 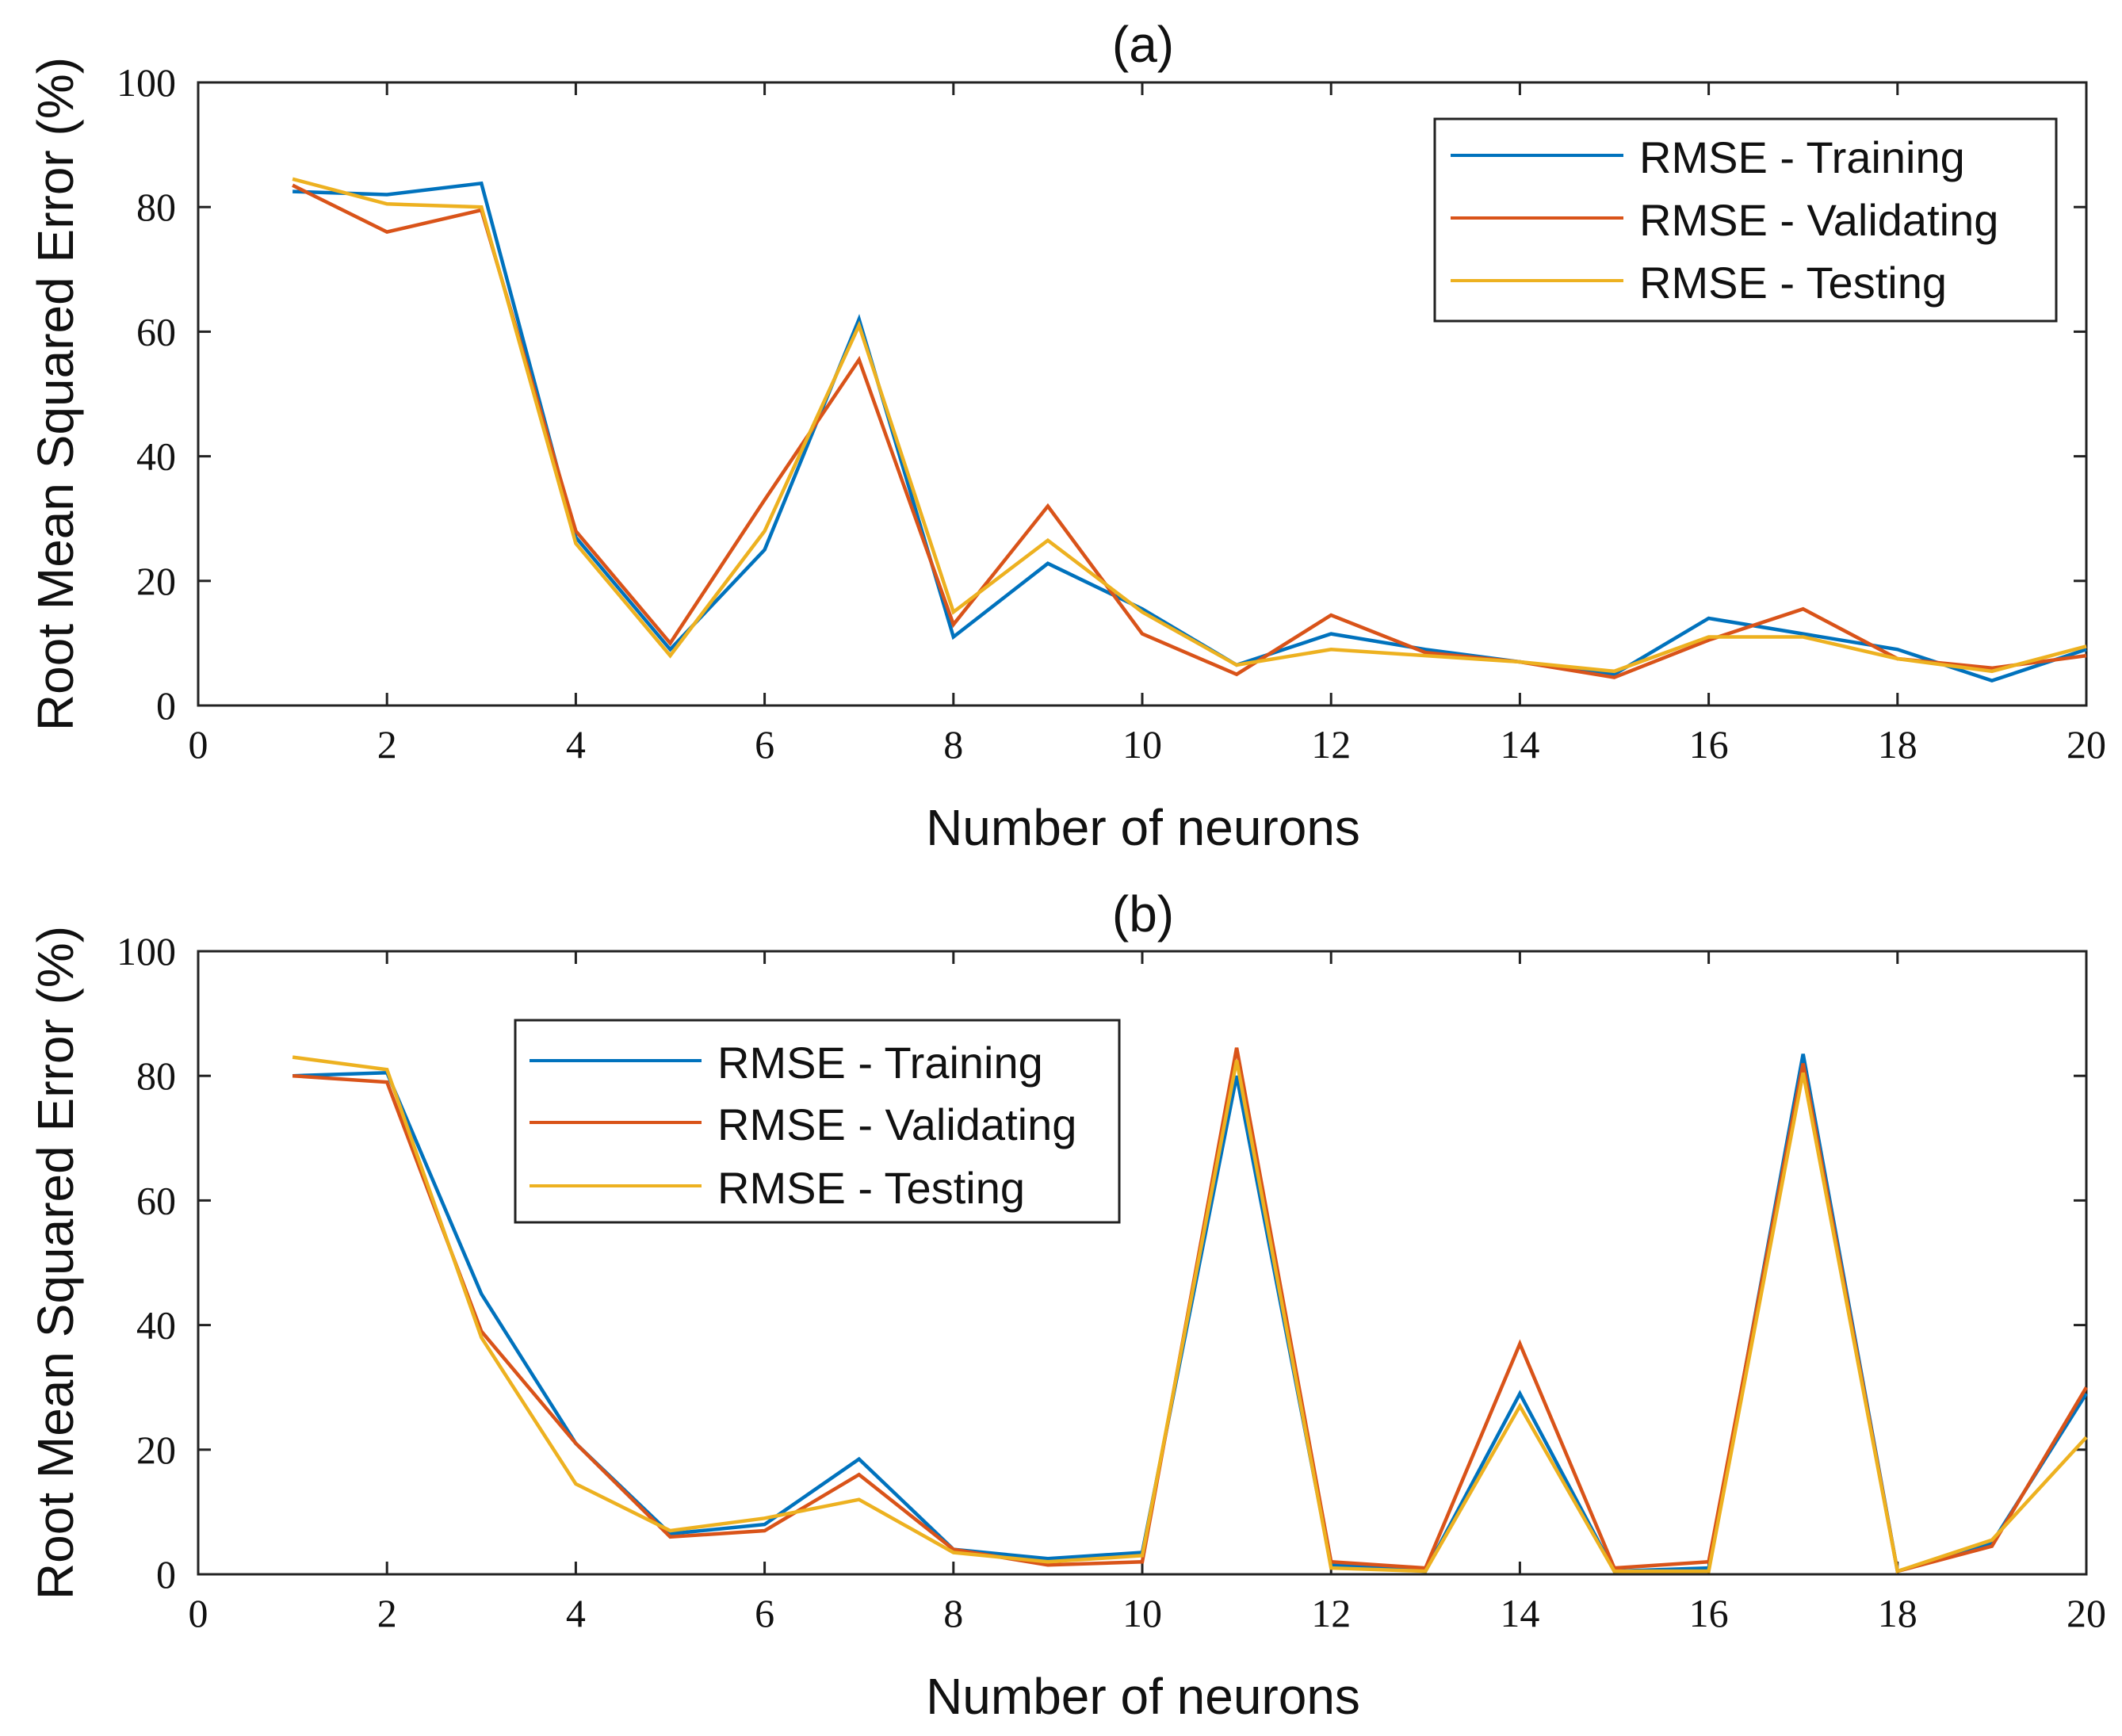 What do you see at coordinates (1143, 44) in the screenshot?
I see `chart-title: (a)` at bounding box center [1143, 44].